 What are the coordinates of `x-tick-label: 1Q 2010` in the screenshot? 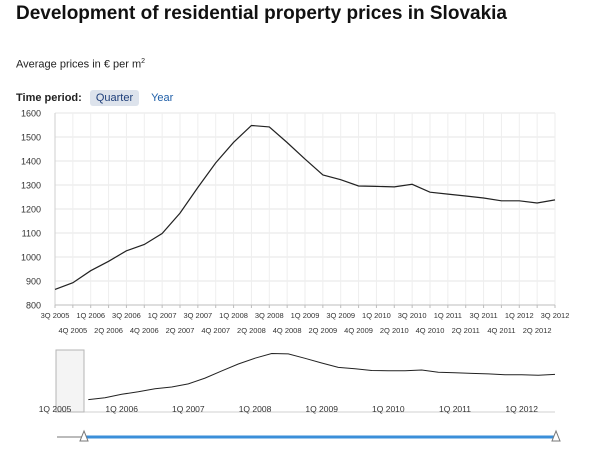 It's located at (376, 315).